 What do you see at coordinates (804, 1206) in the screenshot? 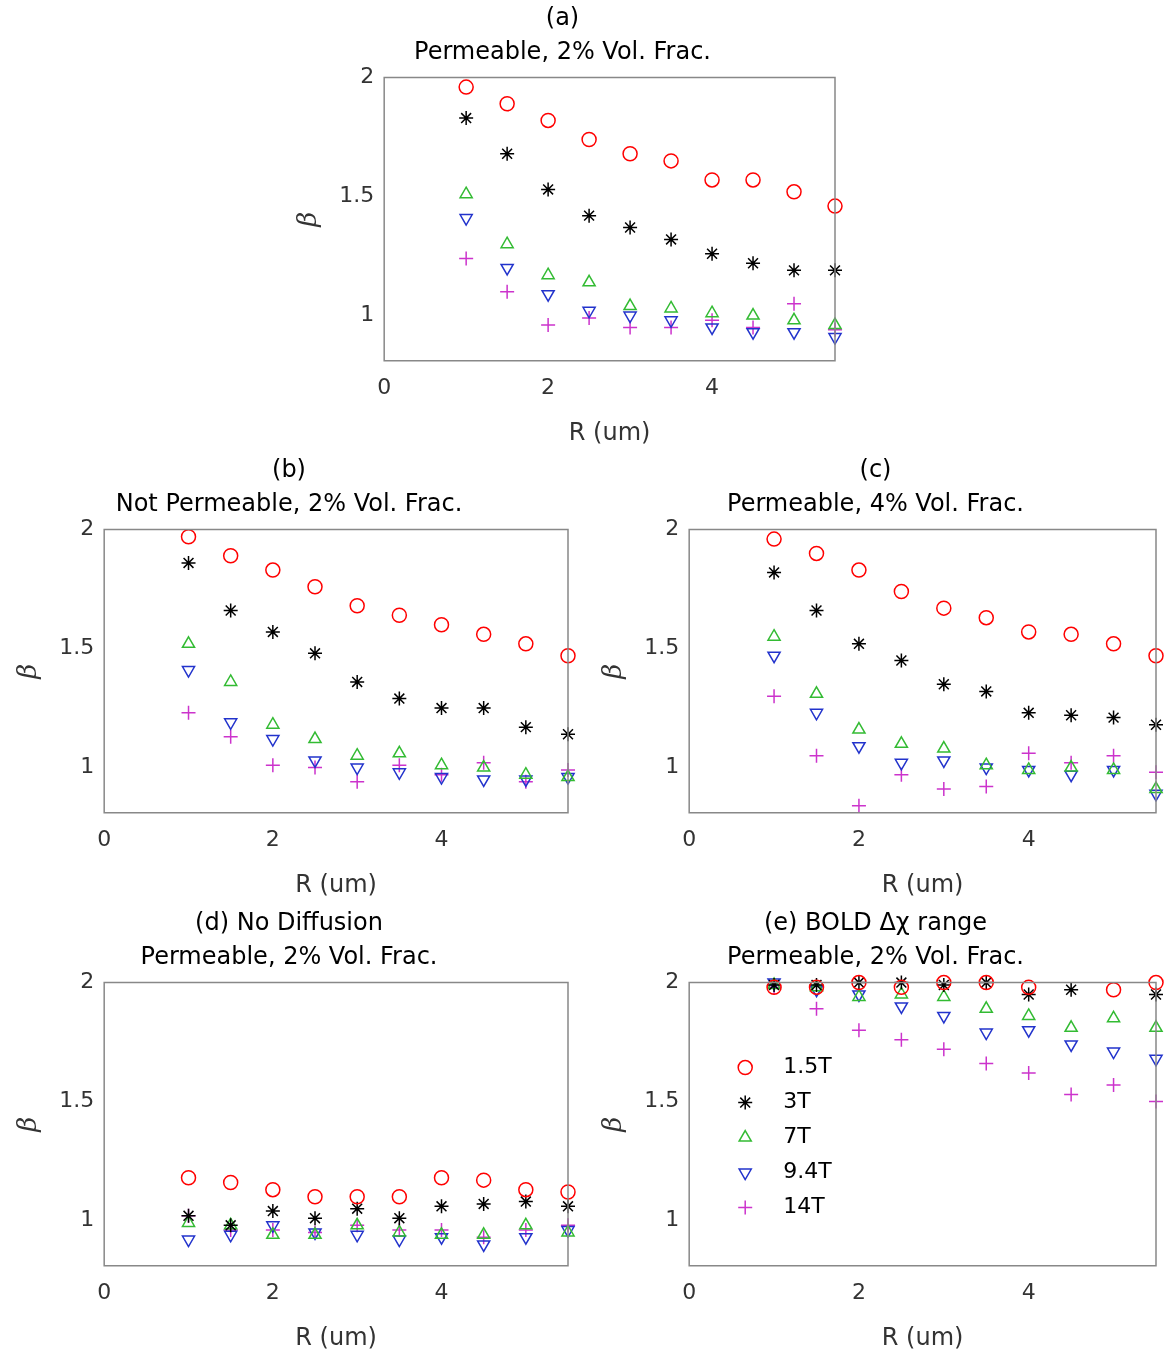
I see `legend-label: 14T` at bounding box center [804, 1206].